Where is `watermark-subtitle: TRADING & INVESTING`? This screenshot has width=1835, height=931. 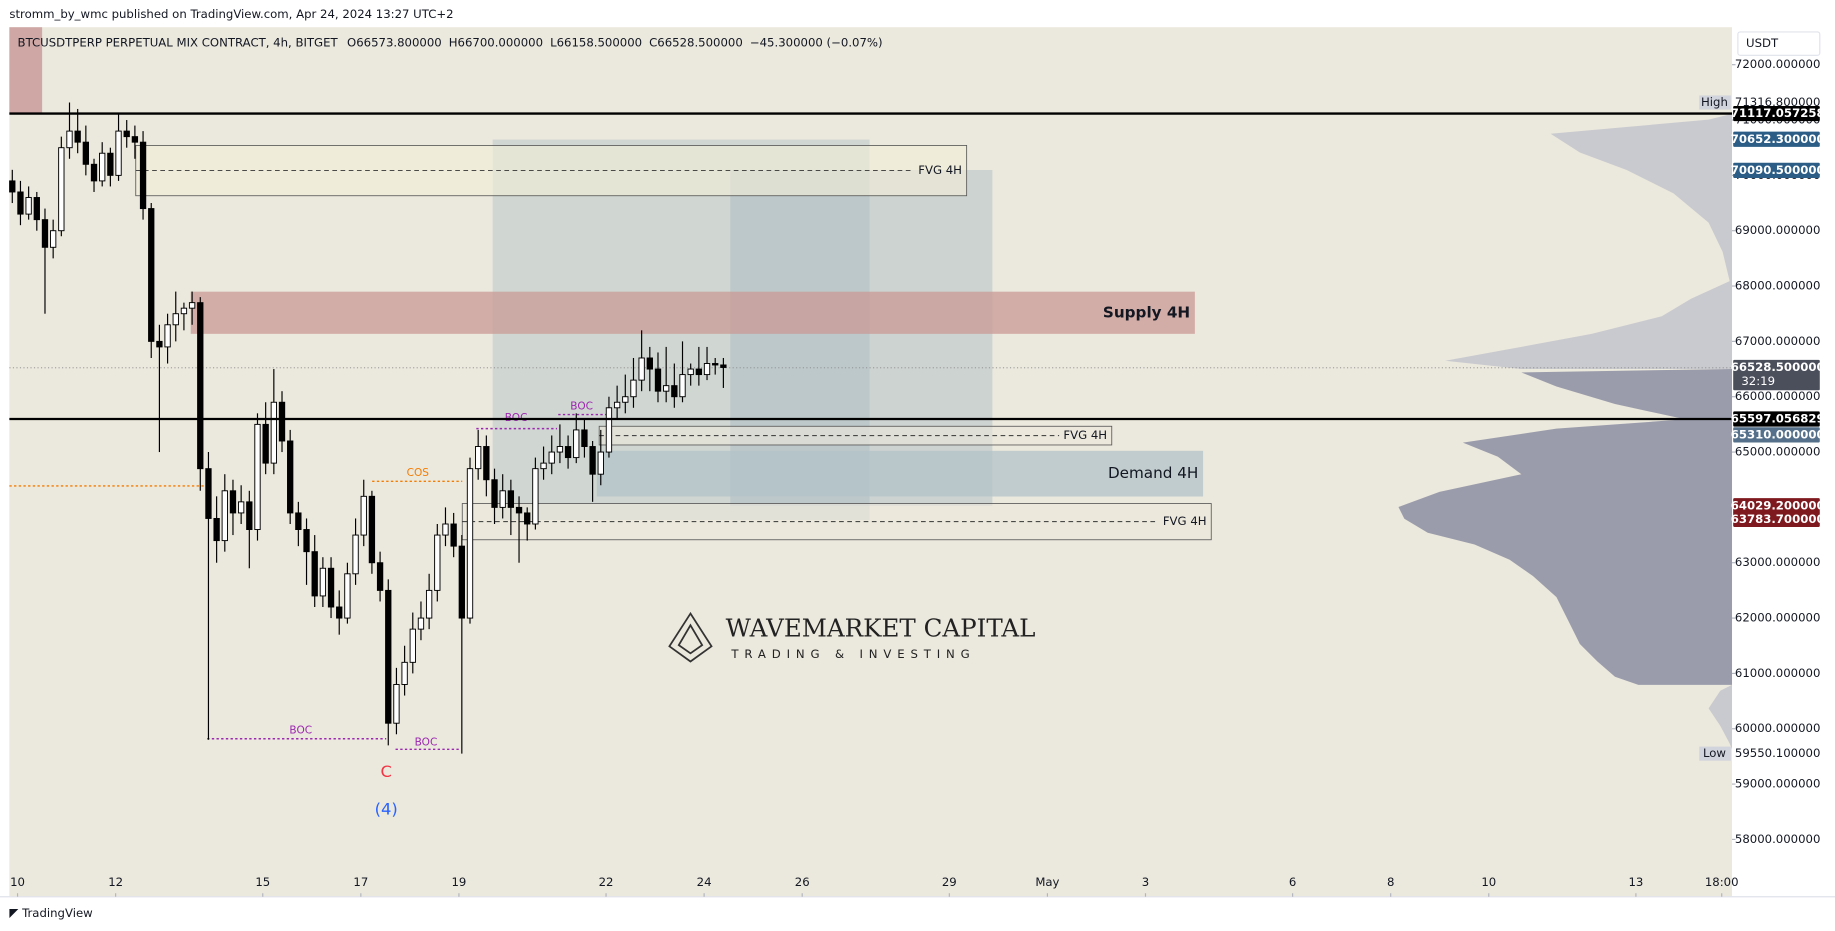
watermark-subtitle: TRADING & INVESTING is located at coordinates (852, 654).